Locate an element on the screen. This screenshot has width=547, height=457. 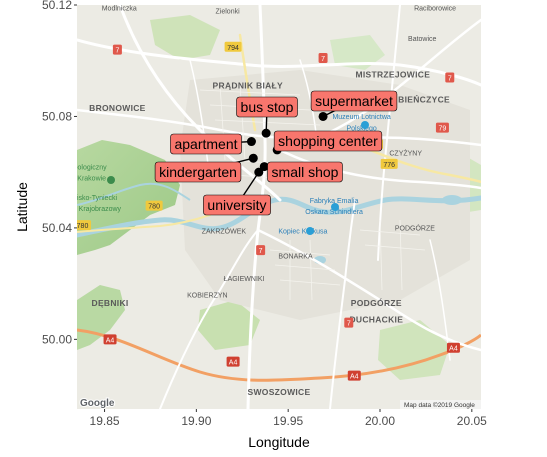
place-label: Batowice is located at coordinates (422, 39).